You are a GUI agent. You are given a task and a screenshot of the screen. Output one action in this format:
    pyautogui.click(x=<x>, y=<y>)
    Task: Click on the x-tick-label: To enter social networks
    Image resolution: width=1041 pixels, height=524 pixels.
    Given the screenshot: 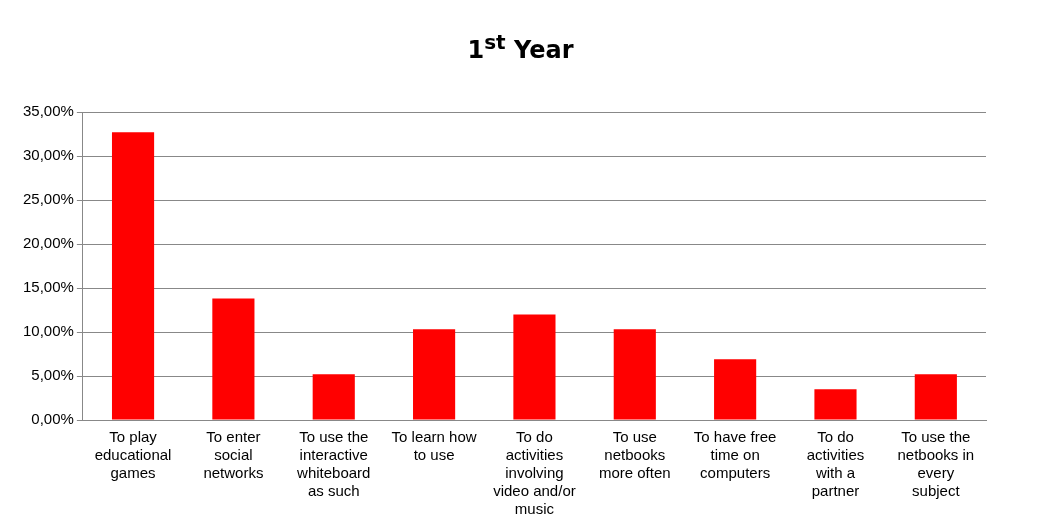 What is the action you would take?
    pyautogui.click(x=233, y=455)
    